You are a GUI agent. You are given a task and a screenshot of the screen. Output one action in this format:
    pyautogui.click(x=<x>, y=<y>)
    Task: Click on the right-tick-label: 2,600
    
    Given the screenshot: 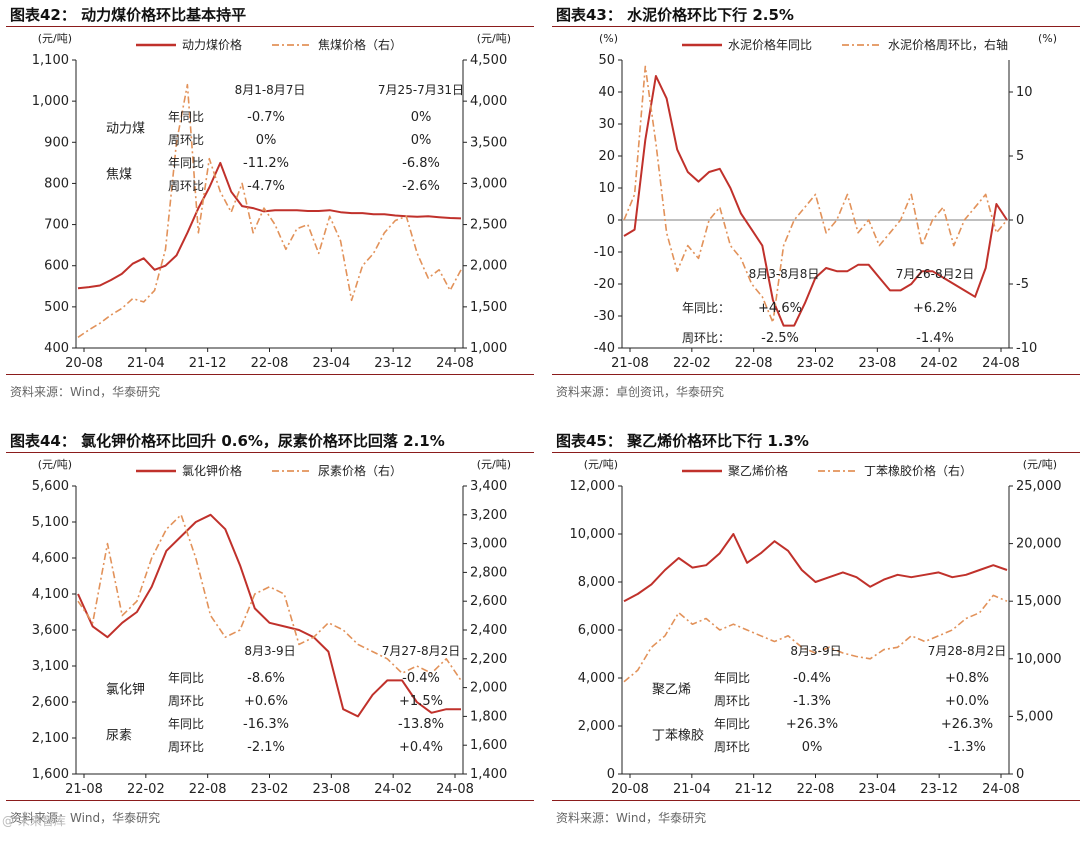 What is the action you would take?
    pyautogui.click(x=488, y=601)
    